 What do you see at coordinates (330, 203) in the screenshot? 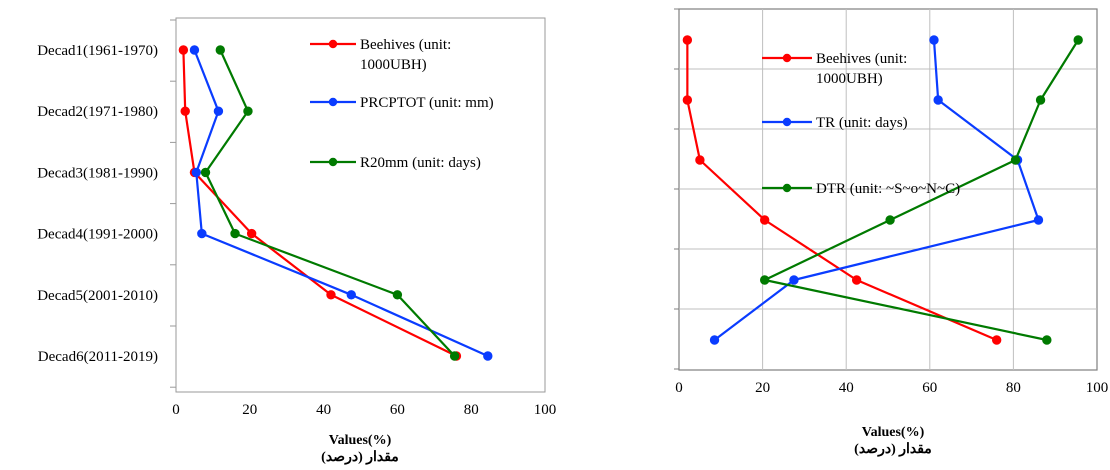
I see `series-line` at bounding box center [330, 203].